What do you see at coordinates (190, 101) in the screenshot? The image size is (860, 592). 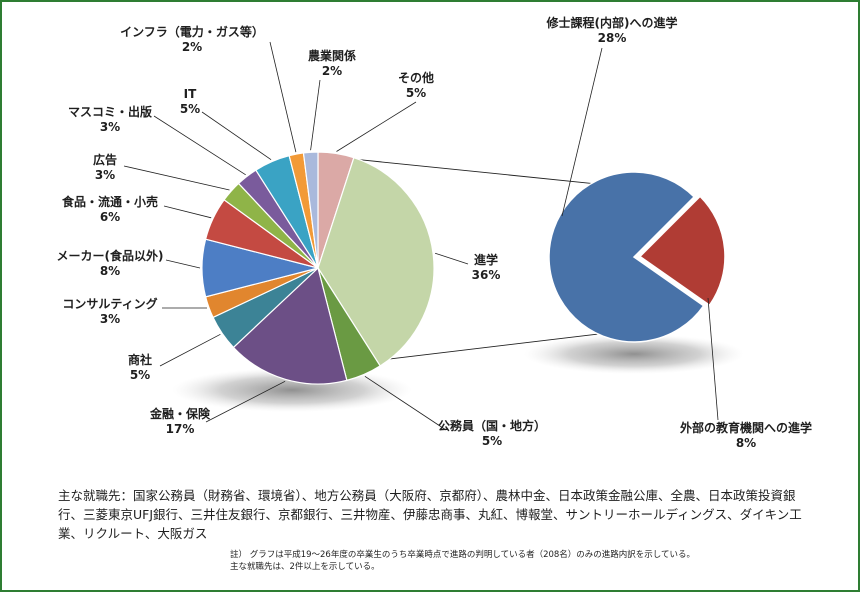 I see `main-label-11: IT 5%` at bounding box center [190, 101].